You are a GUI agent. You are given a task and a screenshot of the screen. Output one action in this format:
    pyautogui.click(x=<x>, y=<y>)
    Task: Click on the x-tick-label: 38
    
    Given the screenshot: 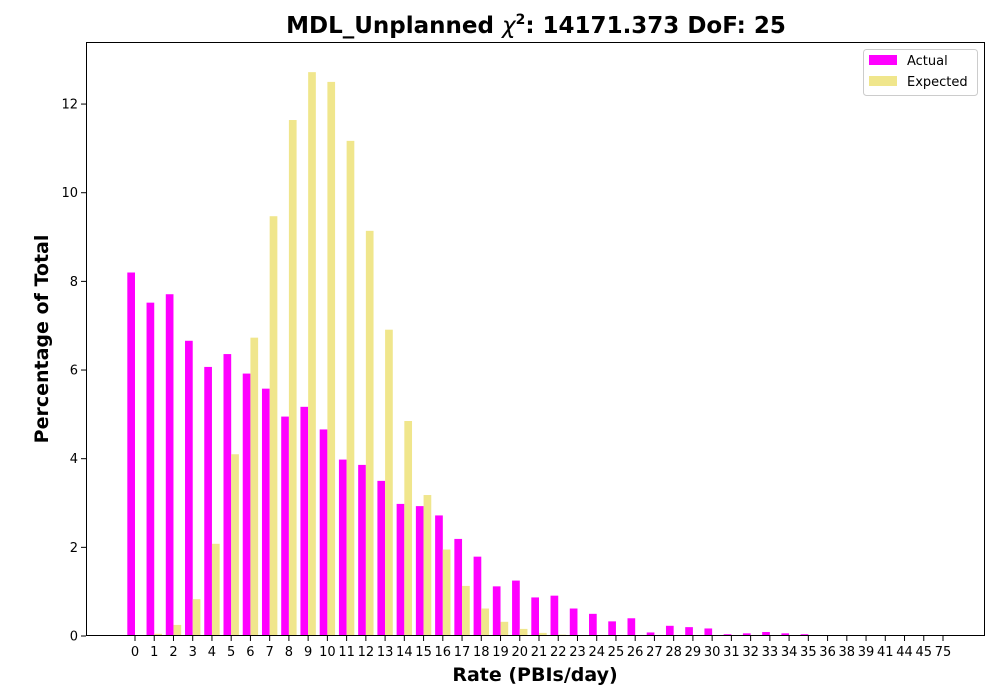 What is the action you would take?
    pyautogui.click(x=847, y=652)
    